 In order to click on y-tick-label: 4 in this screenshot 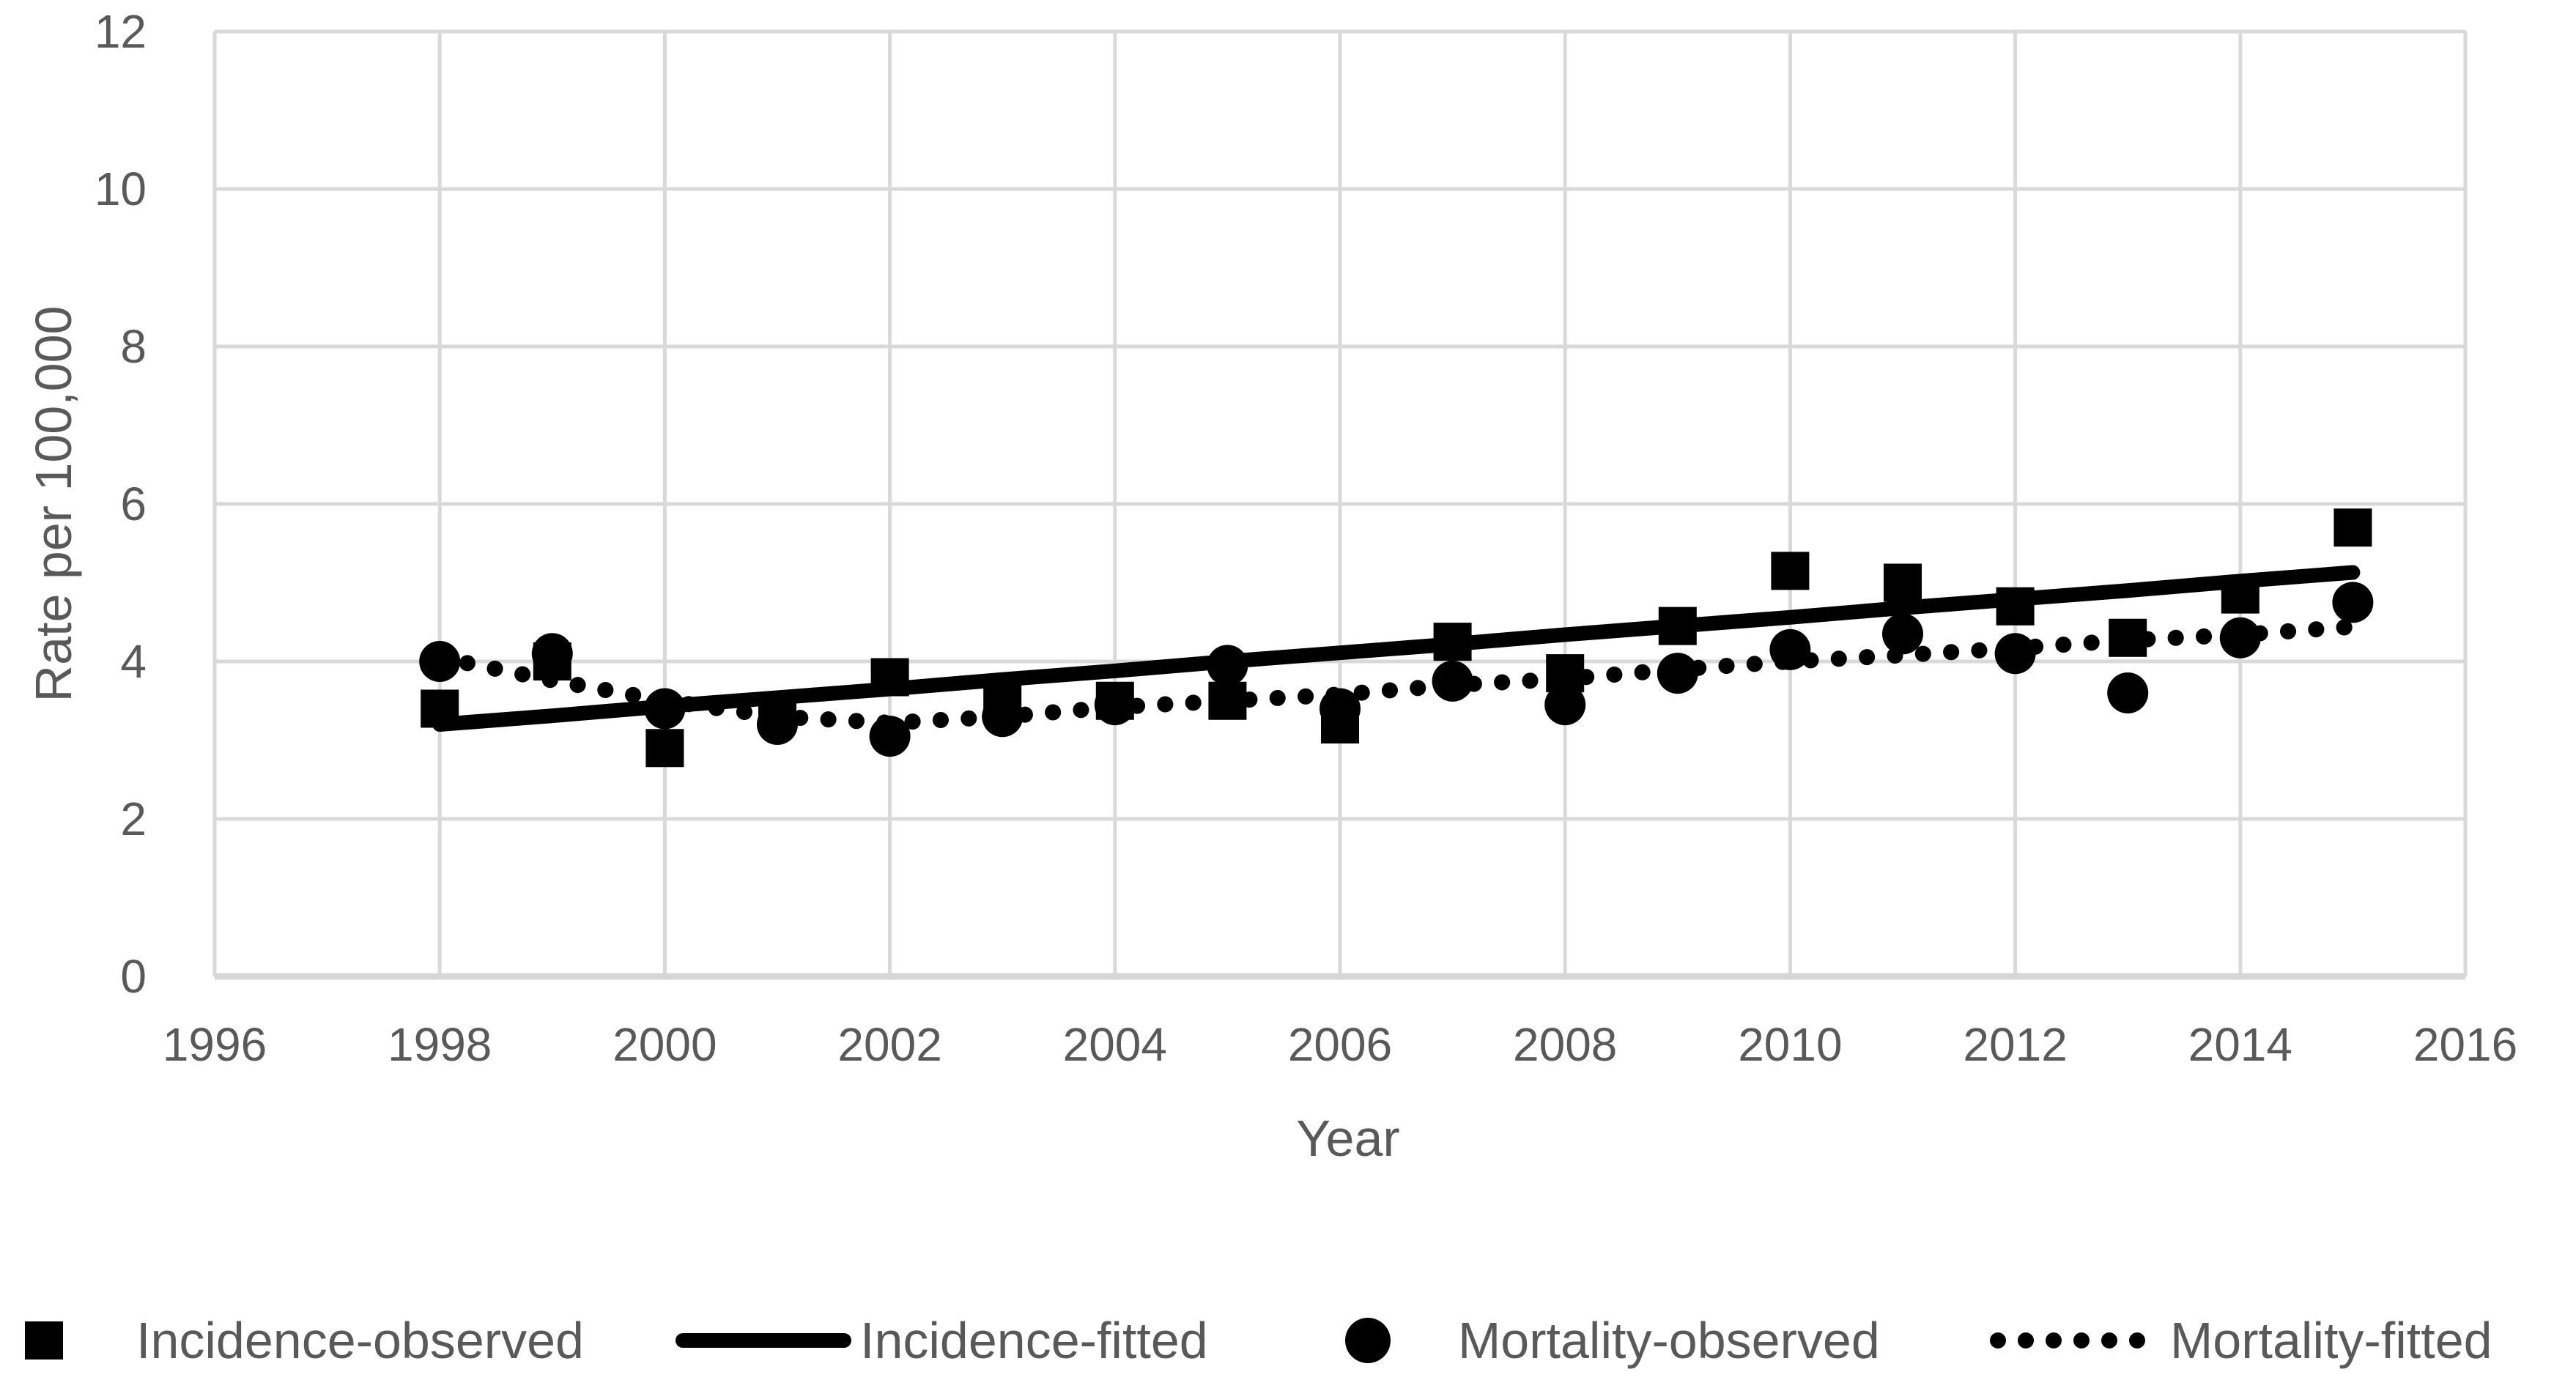, I will do `click(133, 661)`.